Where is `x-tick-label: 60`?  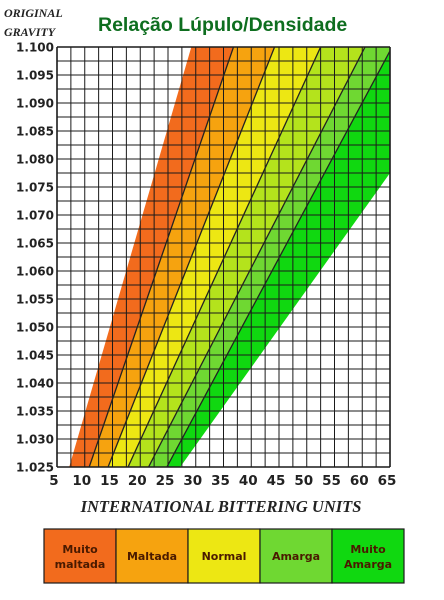 x-tick-label: 60 is located at coordinates (359, 481).